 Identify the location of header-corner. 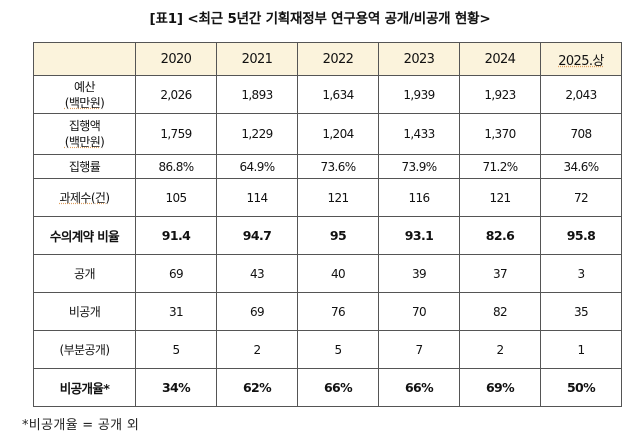
(84, 59).